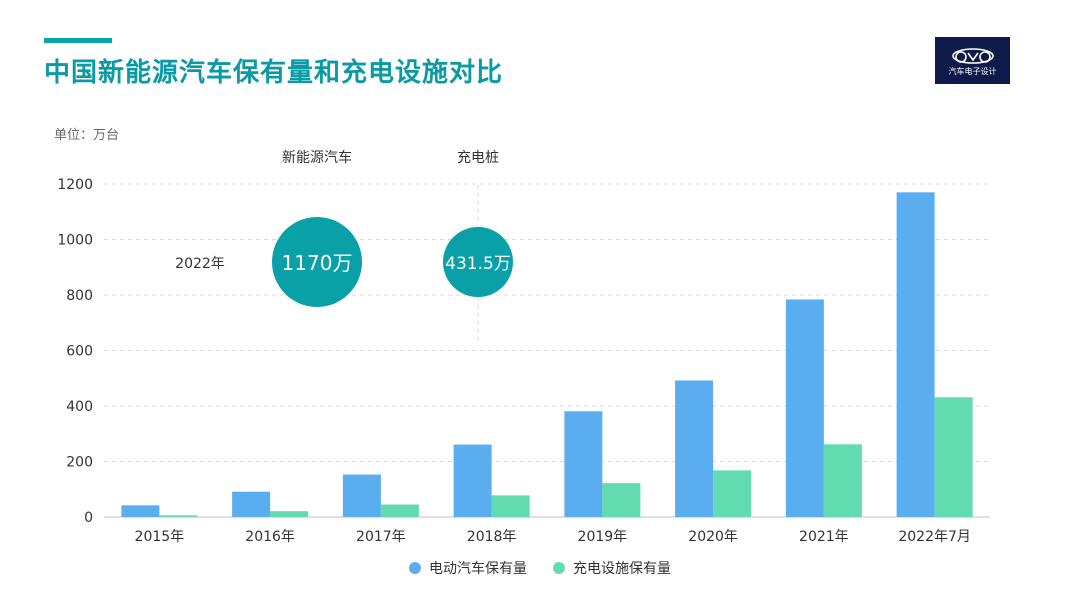 The width and height of the screenshot is (1080, 608). I want to click on y-tick-label: 800, so click(79, 296).